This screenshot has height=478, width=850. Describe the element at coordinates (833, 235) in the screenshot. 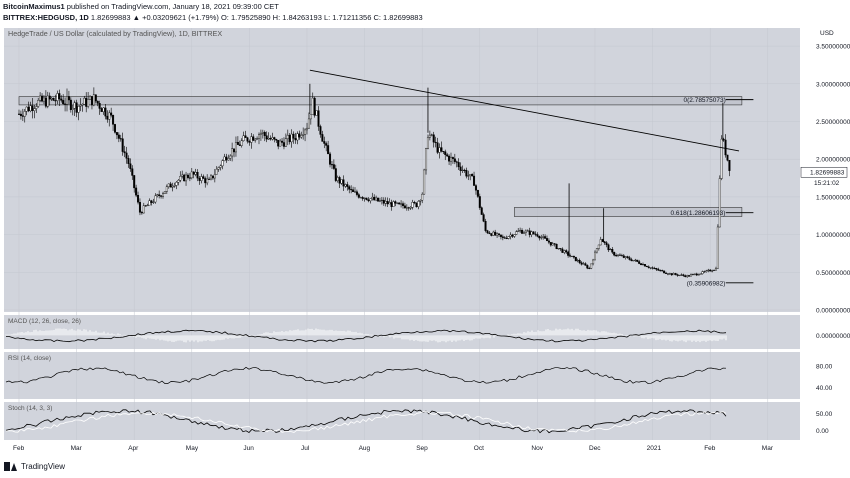

I see `y-tick-label: 1.00000000` at that location.